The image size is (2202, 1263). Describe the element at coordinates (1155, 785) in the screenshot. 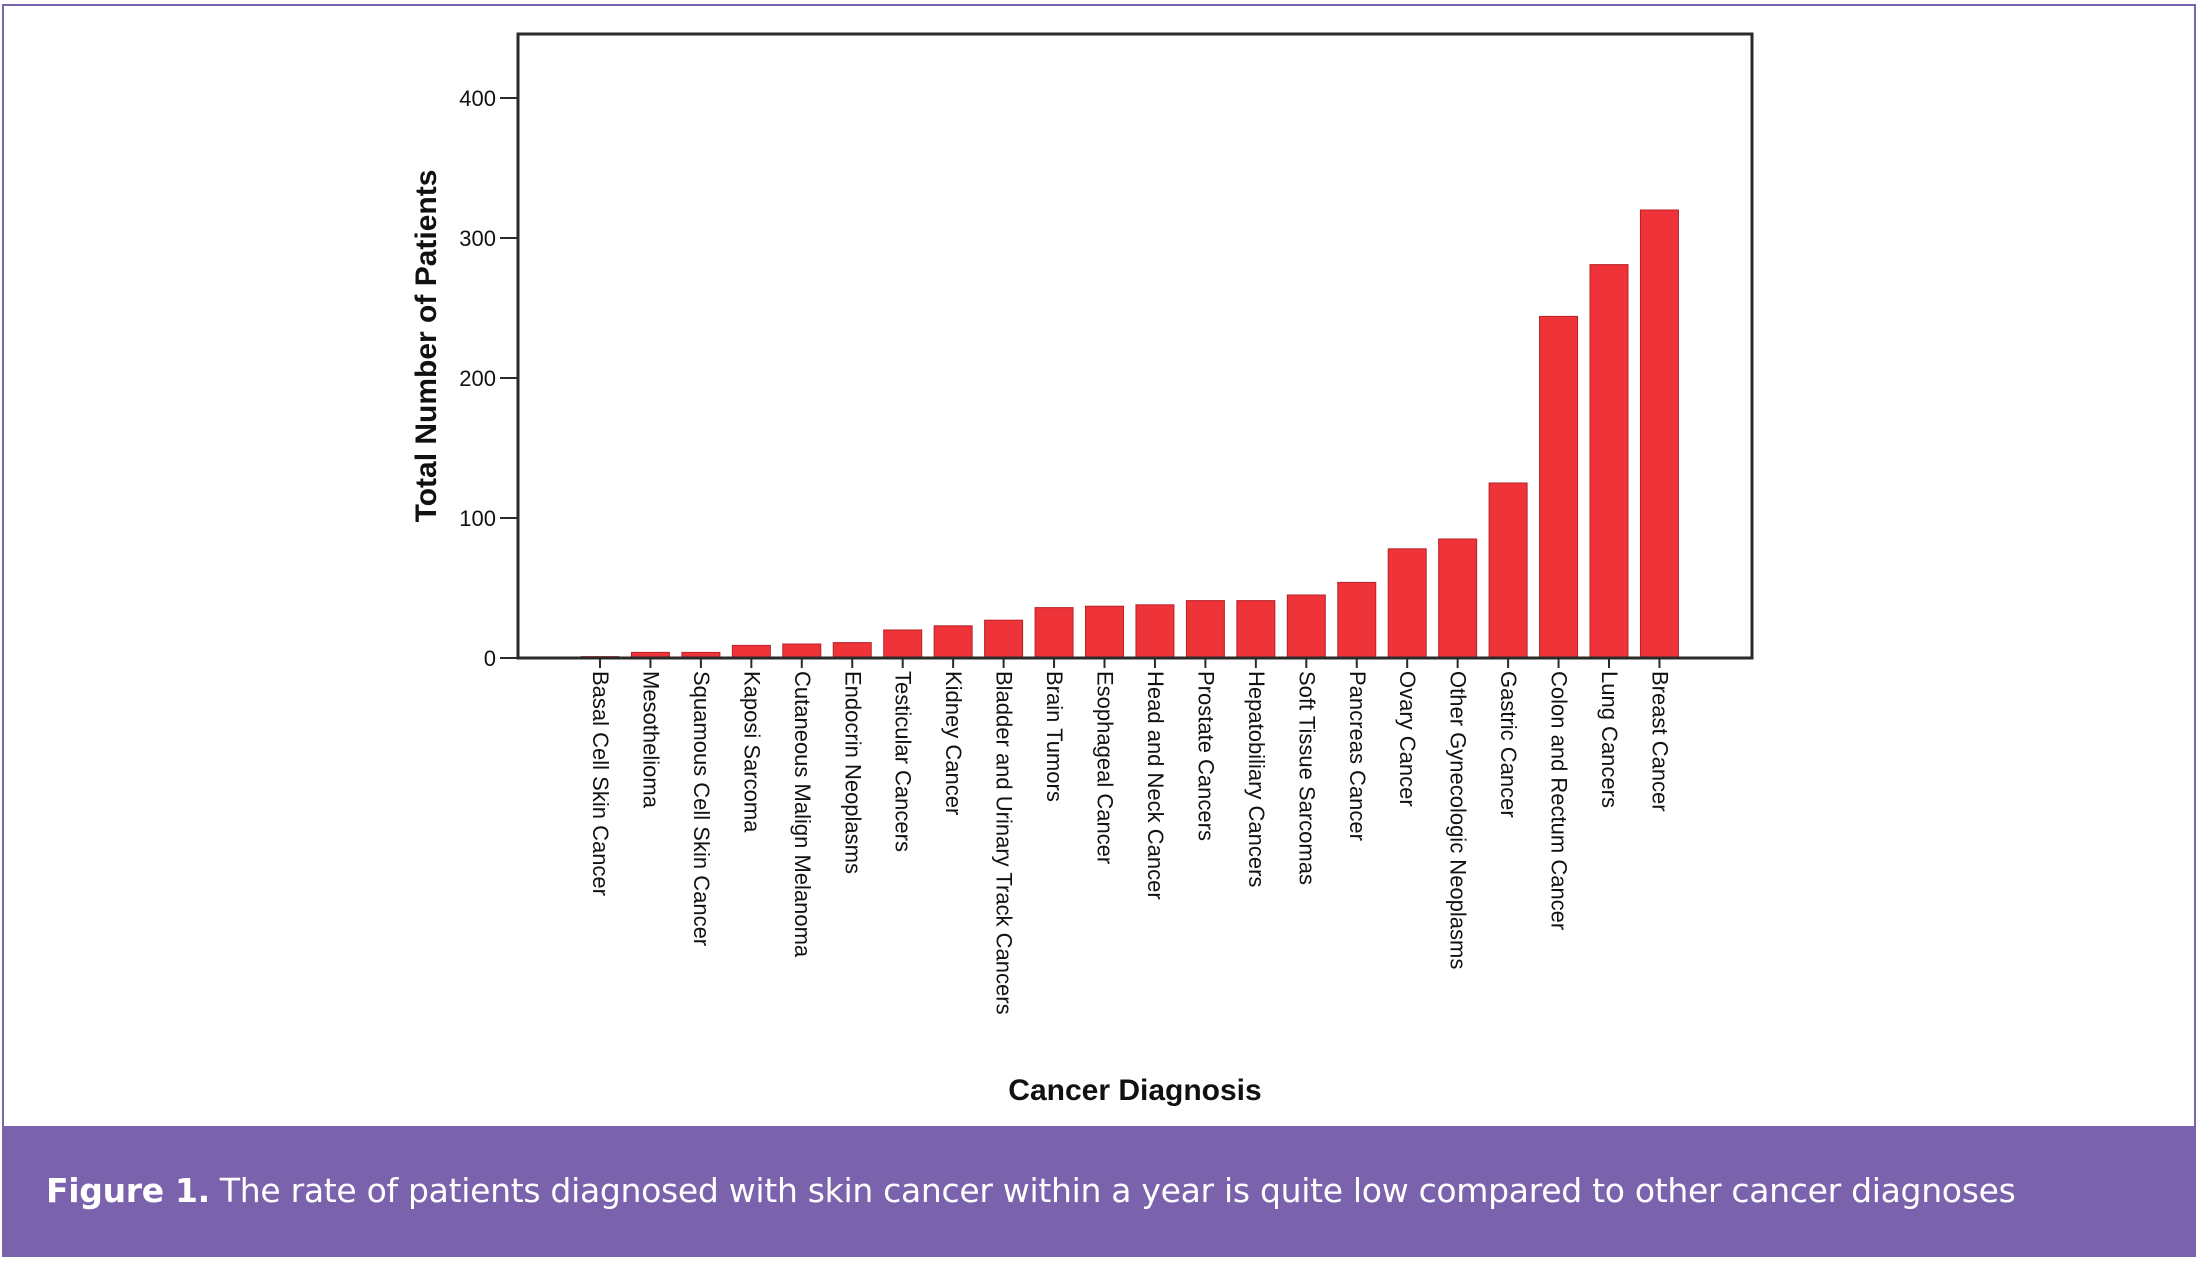

I see `x-category-label: Head and Neck Cancer` at that location.